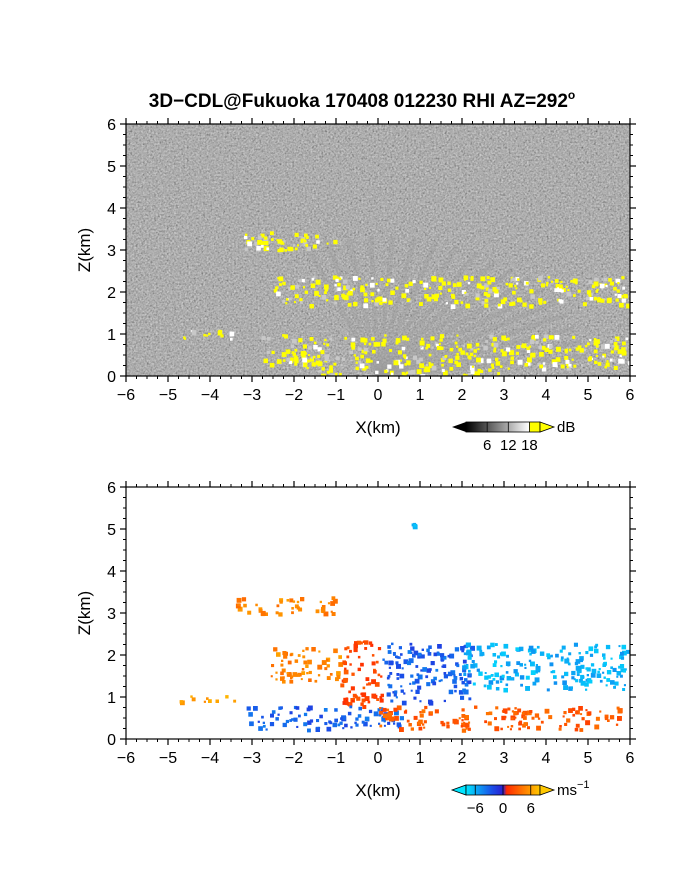 The image size is (680, 880). Describe the element at coordinates (111, 293) in the screenshot. I see `y-tick-label: 2` at that location.